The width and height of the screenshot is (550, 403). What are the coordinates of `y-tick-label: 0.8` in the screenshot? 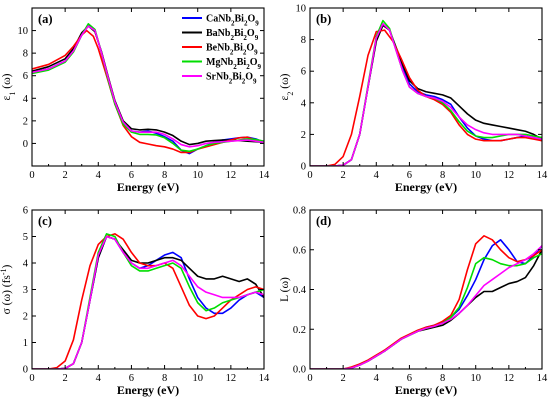 It's located at (299, 211).